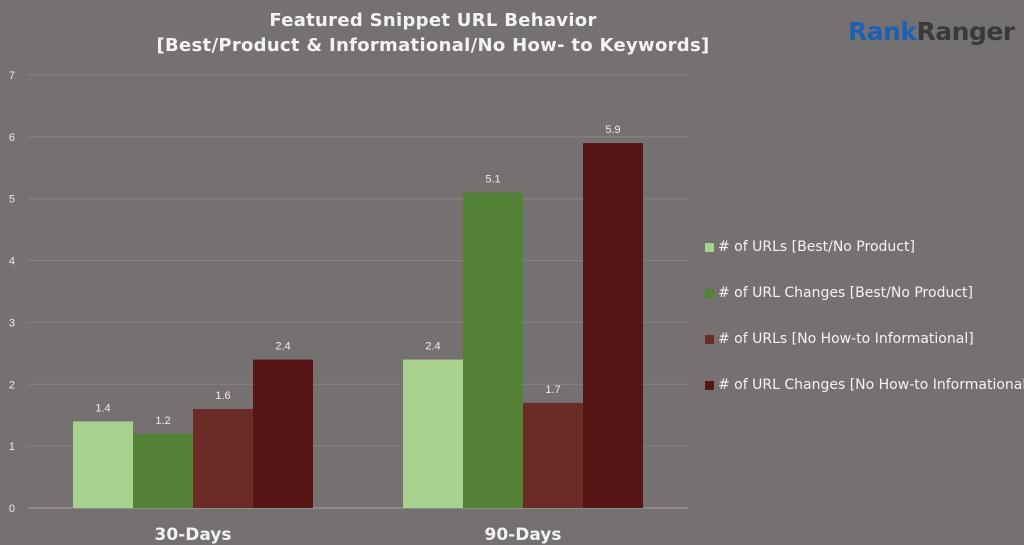 The height and width of the screenshot is (545, 1024). What do you see at coordinates (12, 138) in the screenshot?
I see `y-tick-label: 6` at bounding box center [12, 138].